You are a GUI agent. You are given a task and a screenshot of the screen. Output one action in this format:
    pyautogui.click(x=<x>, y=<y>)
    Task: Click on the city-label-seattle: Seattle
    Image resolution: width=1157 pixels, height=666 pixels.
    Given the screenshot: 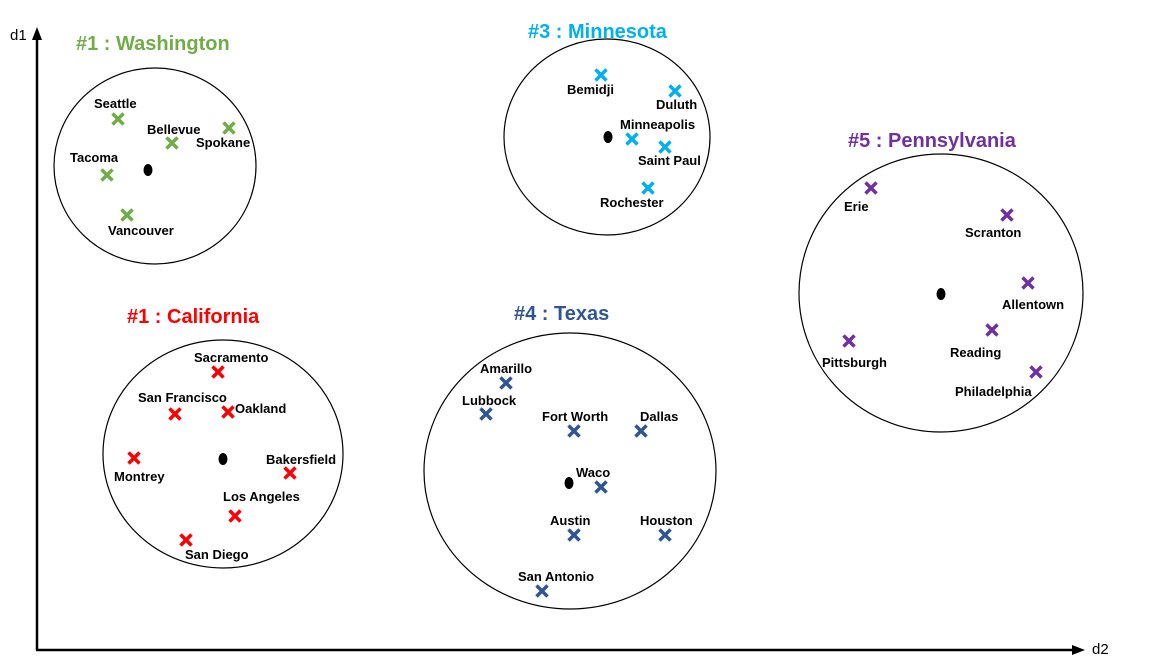 What is the action you would take?
    pyautogui.click(x=115, y=103)
    